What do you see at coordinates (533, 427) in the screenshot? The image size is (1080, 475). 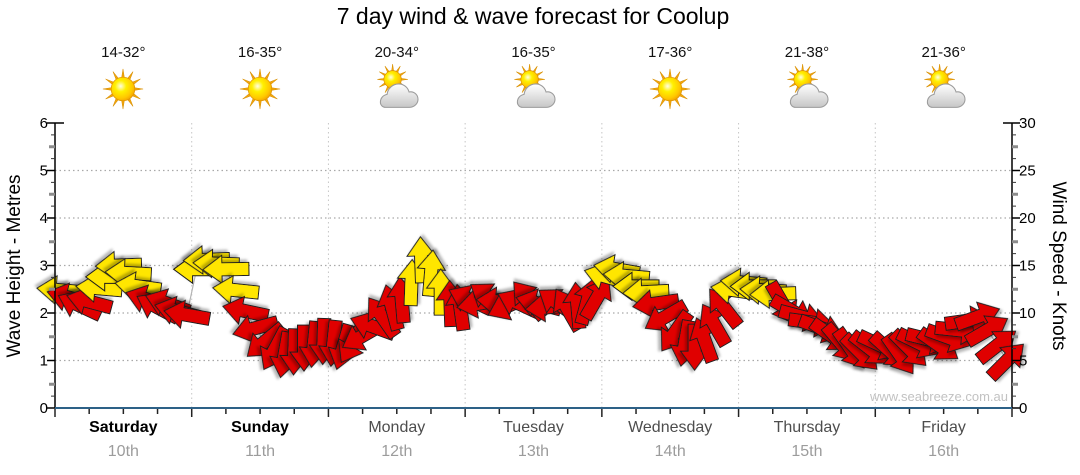 I see `day-name: Tuesday` at bounding box center [533, 427].